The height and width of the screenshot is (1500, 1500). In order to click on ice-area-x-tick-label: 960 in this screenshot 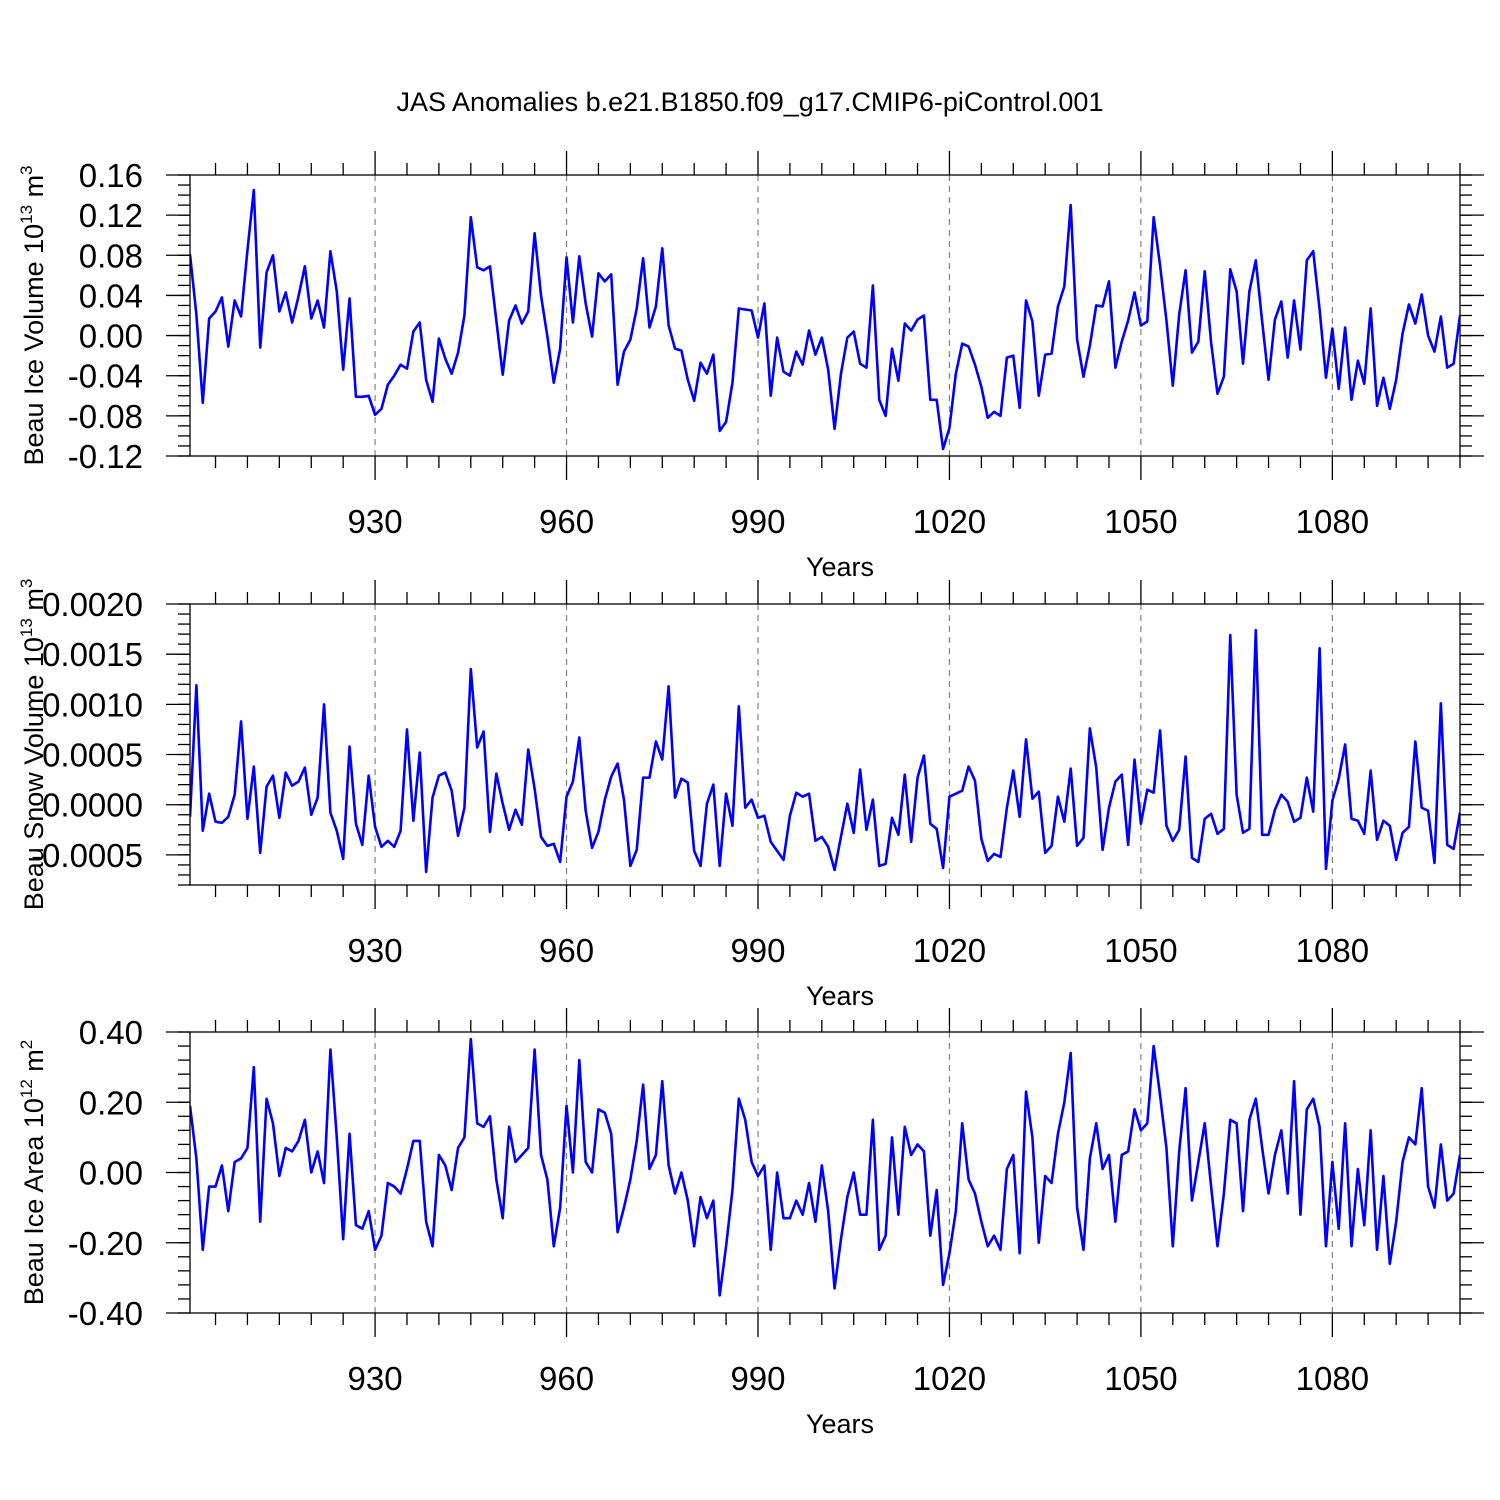, I will do `click(566, 1378)`.